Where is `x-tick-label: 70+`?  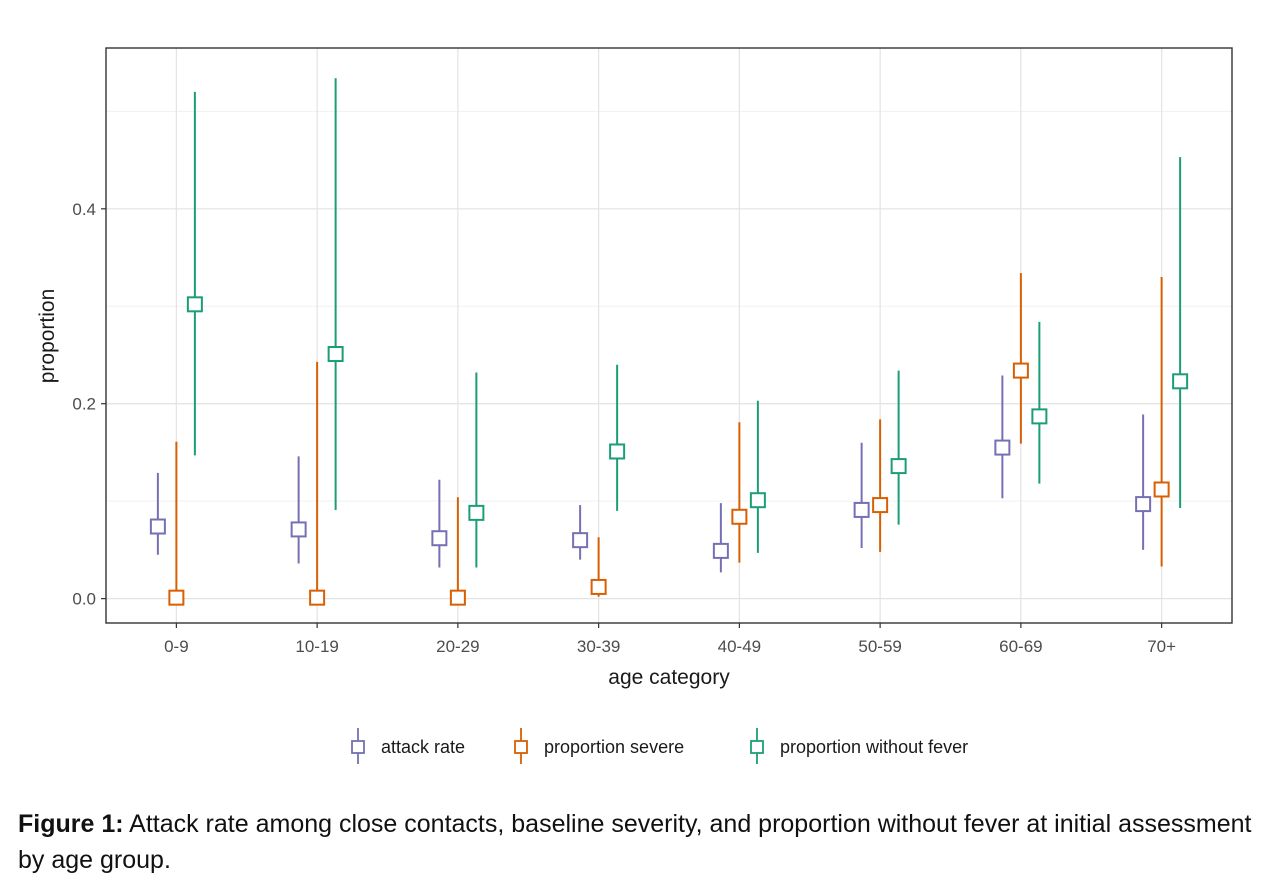 x-tick-label: 70+ is located at coordinates (1161, 646).